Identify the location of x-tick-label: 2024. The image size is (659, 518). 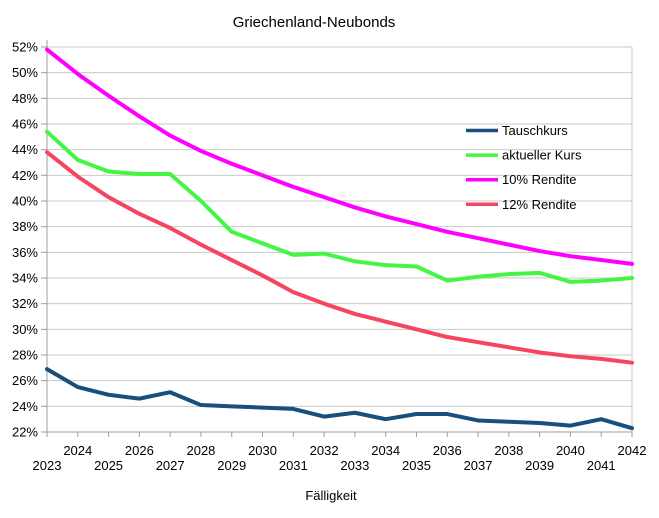
(77, 450).